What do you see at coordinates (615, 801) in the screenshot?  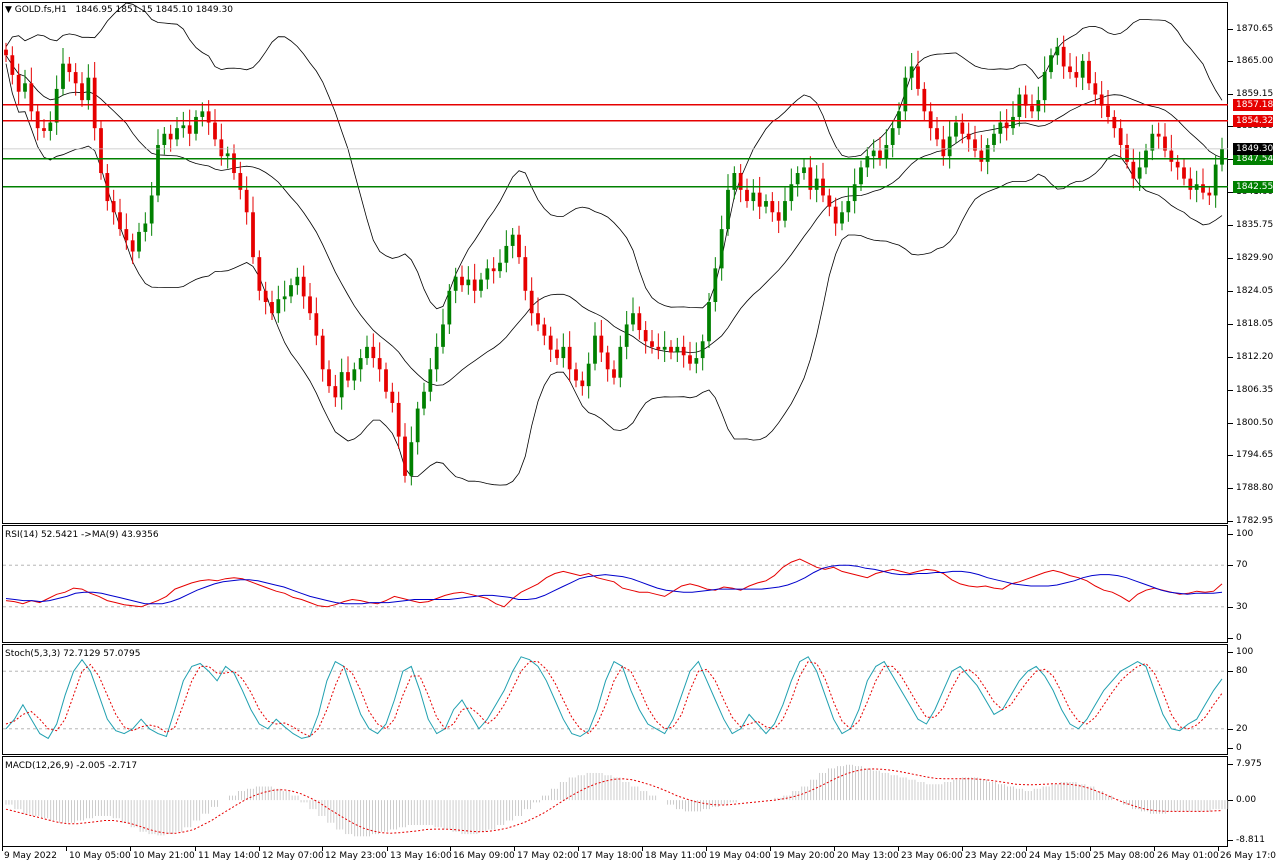 I see `macd-pane` at bounding box center [615, 801].